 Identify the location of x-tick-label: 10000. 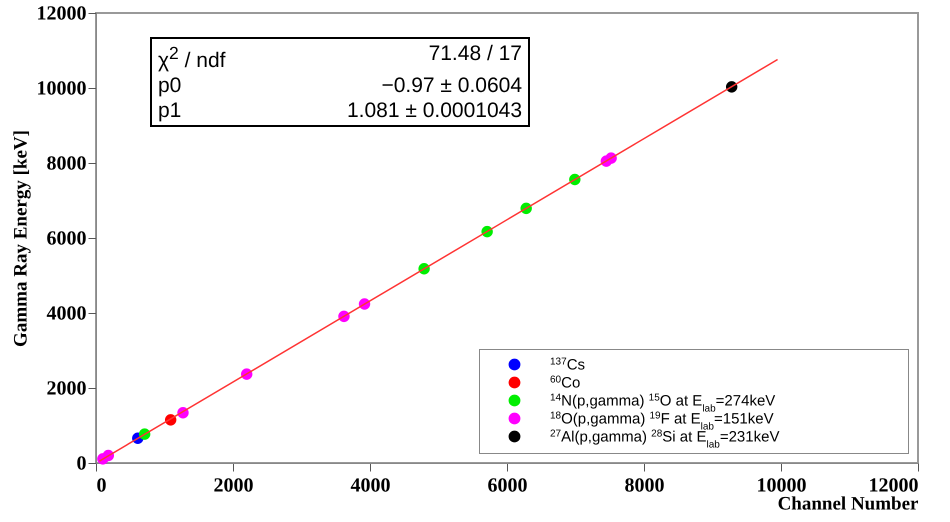
(781, 485).